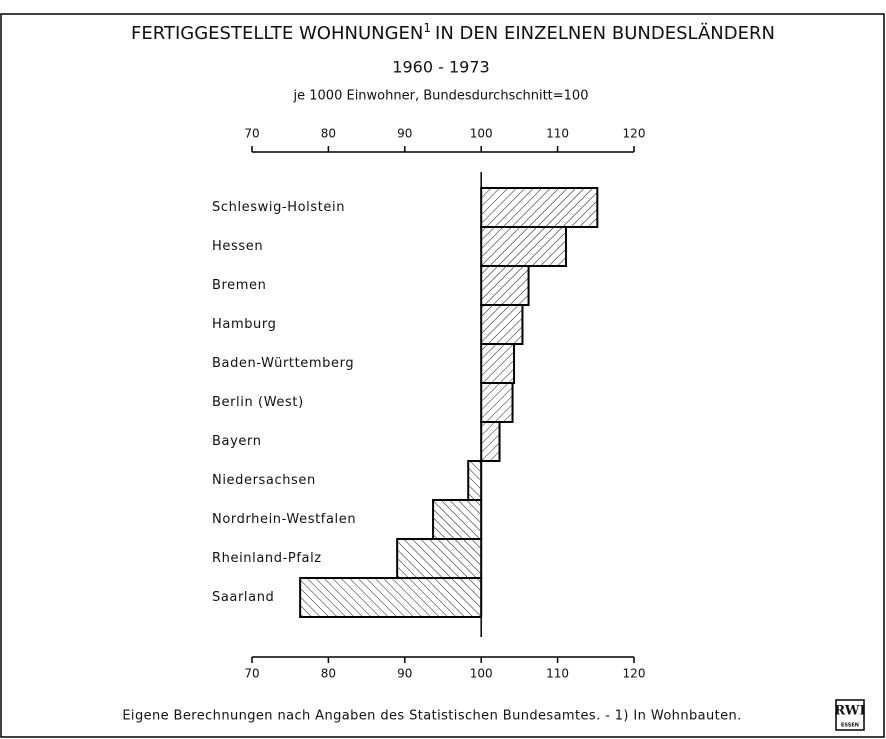  I want to click on category-label: Rheinland-Pfalz, so click(267, 558).